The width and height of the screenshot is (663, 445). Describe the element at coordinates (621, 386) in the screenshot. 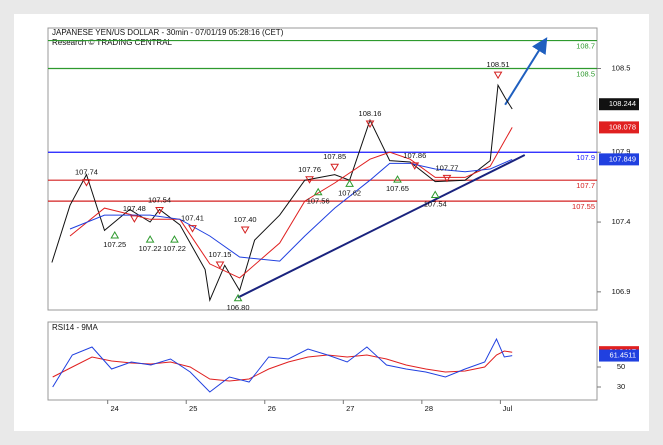

I see `y-tick-label: 30` at that location.